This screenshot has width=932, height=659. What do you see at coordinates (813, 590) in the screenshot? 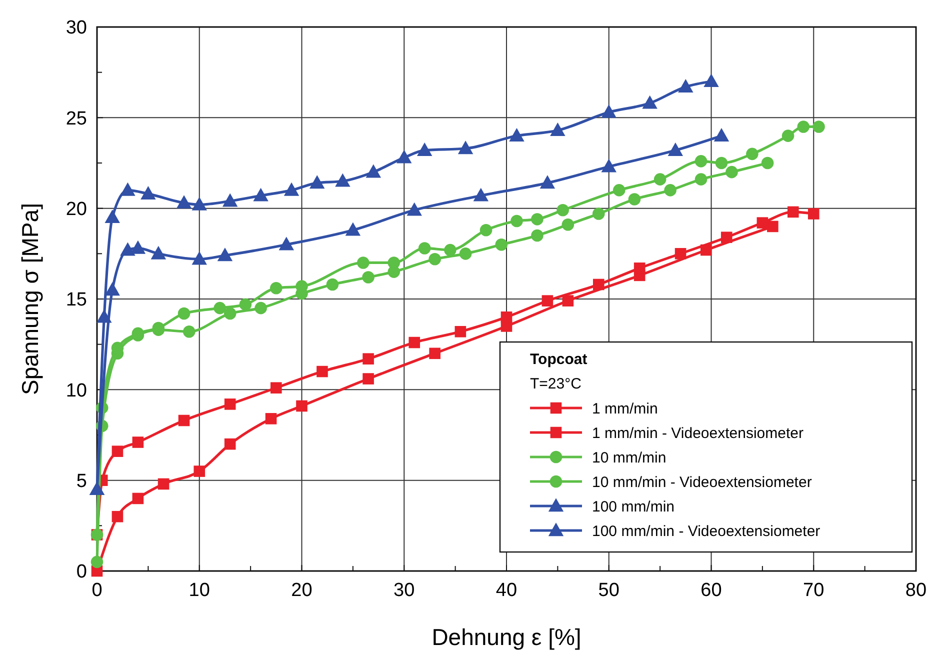
I see `x-tick-label: 70` at bounding box center [813, 590].